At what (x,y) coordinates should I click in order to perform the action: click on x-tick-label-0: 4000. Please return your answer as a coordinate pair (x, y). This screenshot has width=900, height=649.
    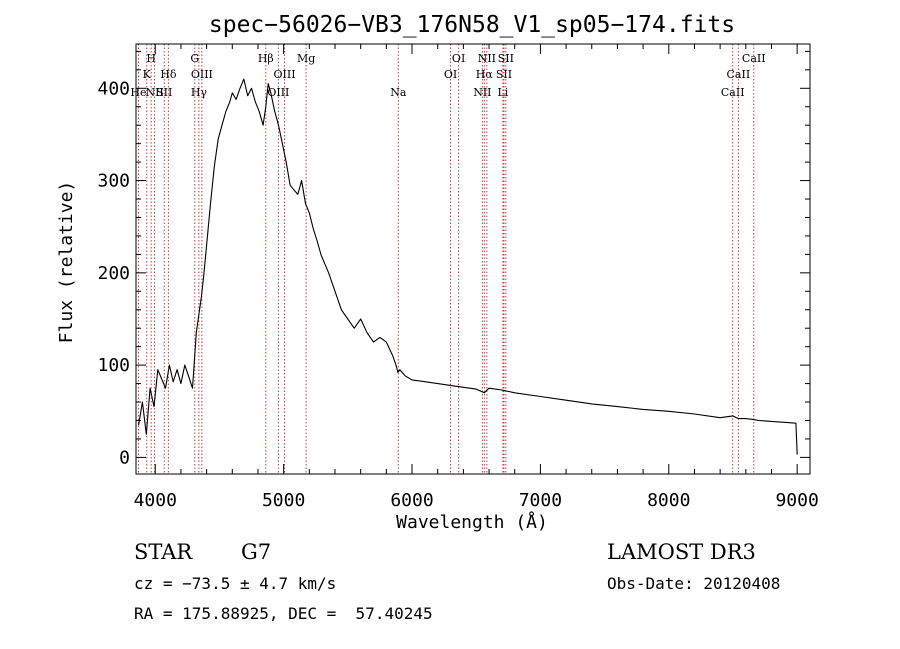
    Looking at the image, I should click on (155, 500).